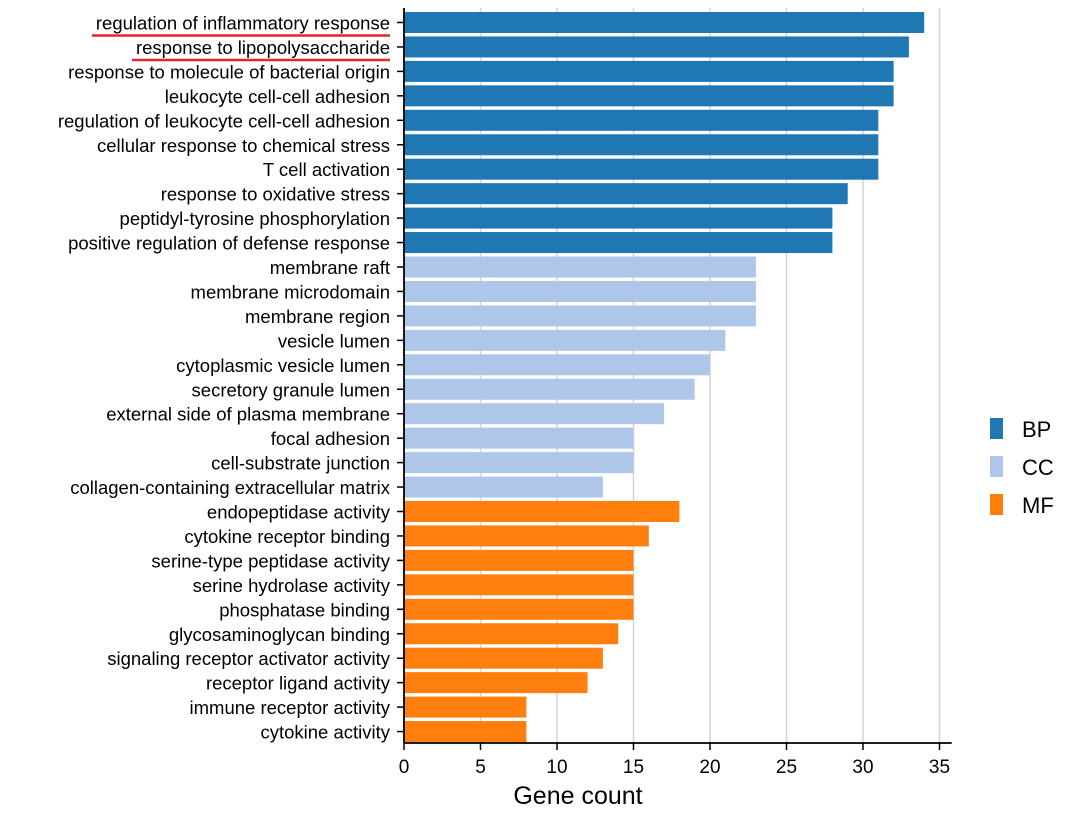 The width and height of the screenshot is (1066, 815). I want to click on x-tick-label: 10, so click(556, 767).